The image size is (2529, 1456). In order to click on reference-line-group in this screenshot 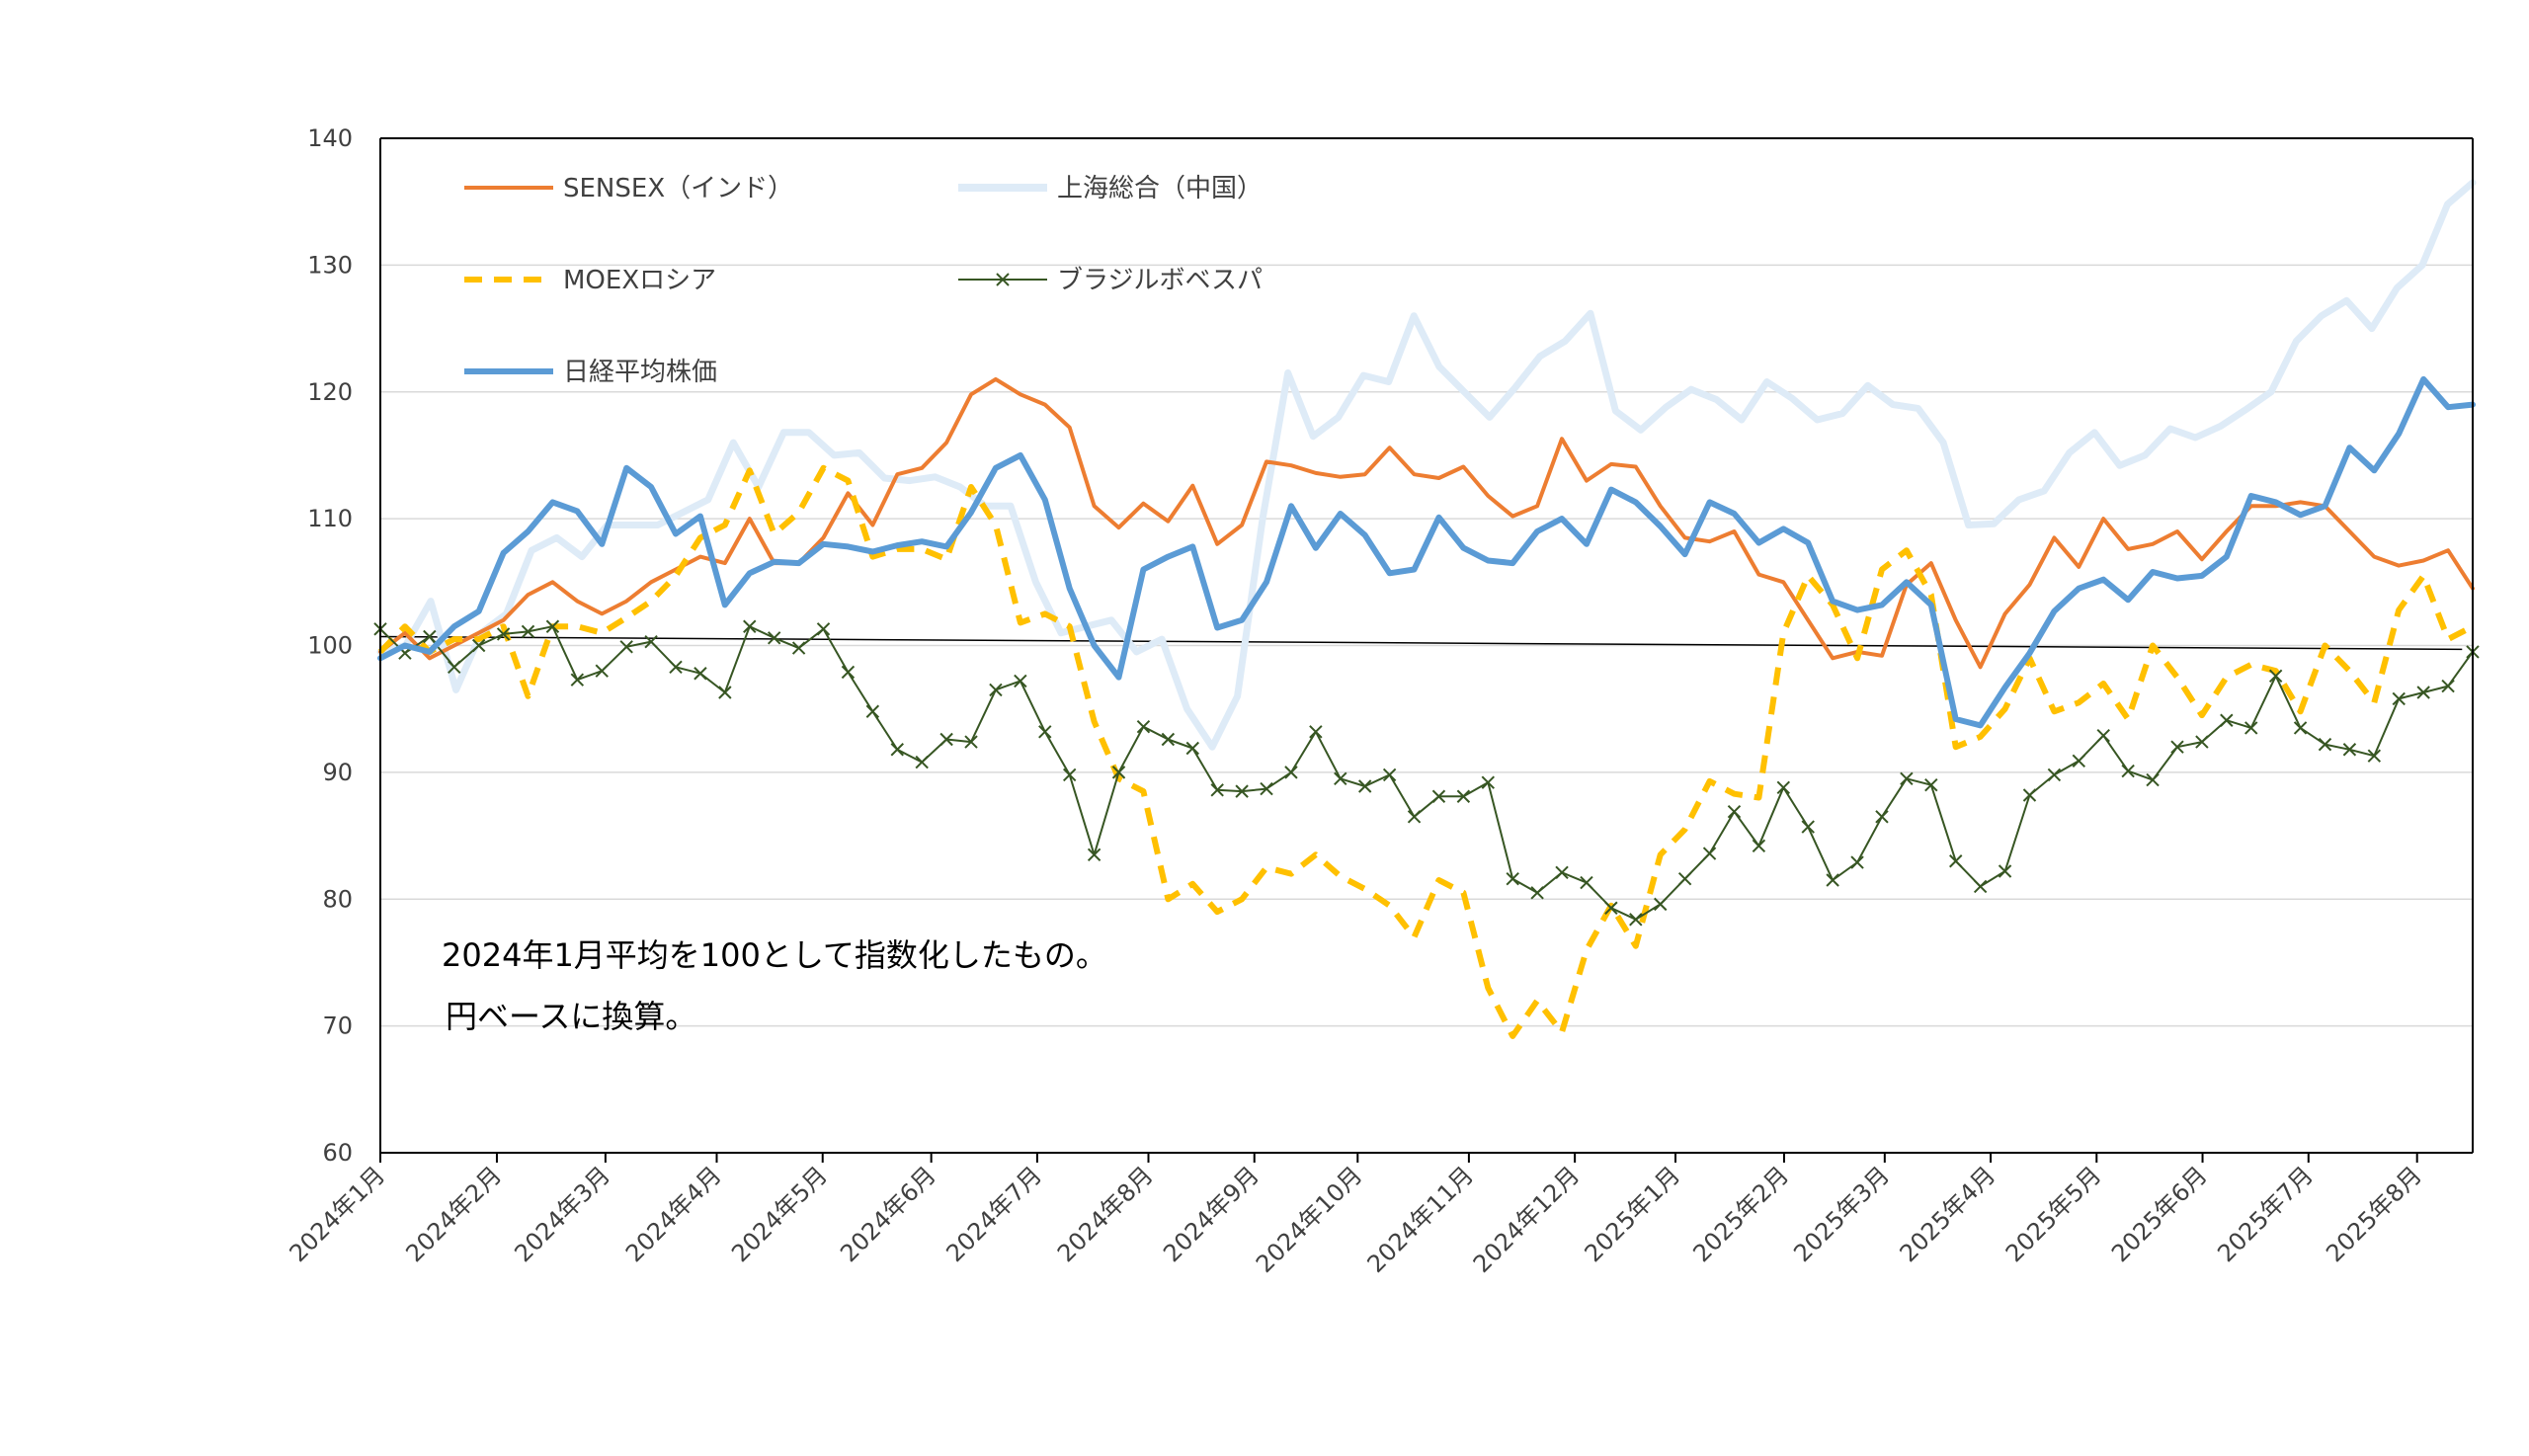, I will do `click(1421, 643)`.